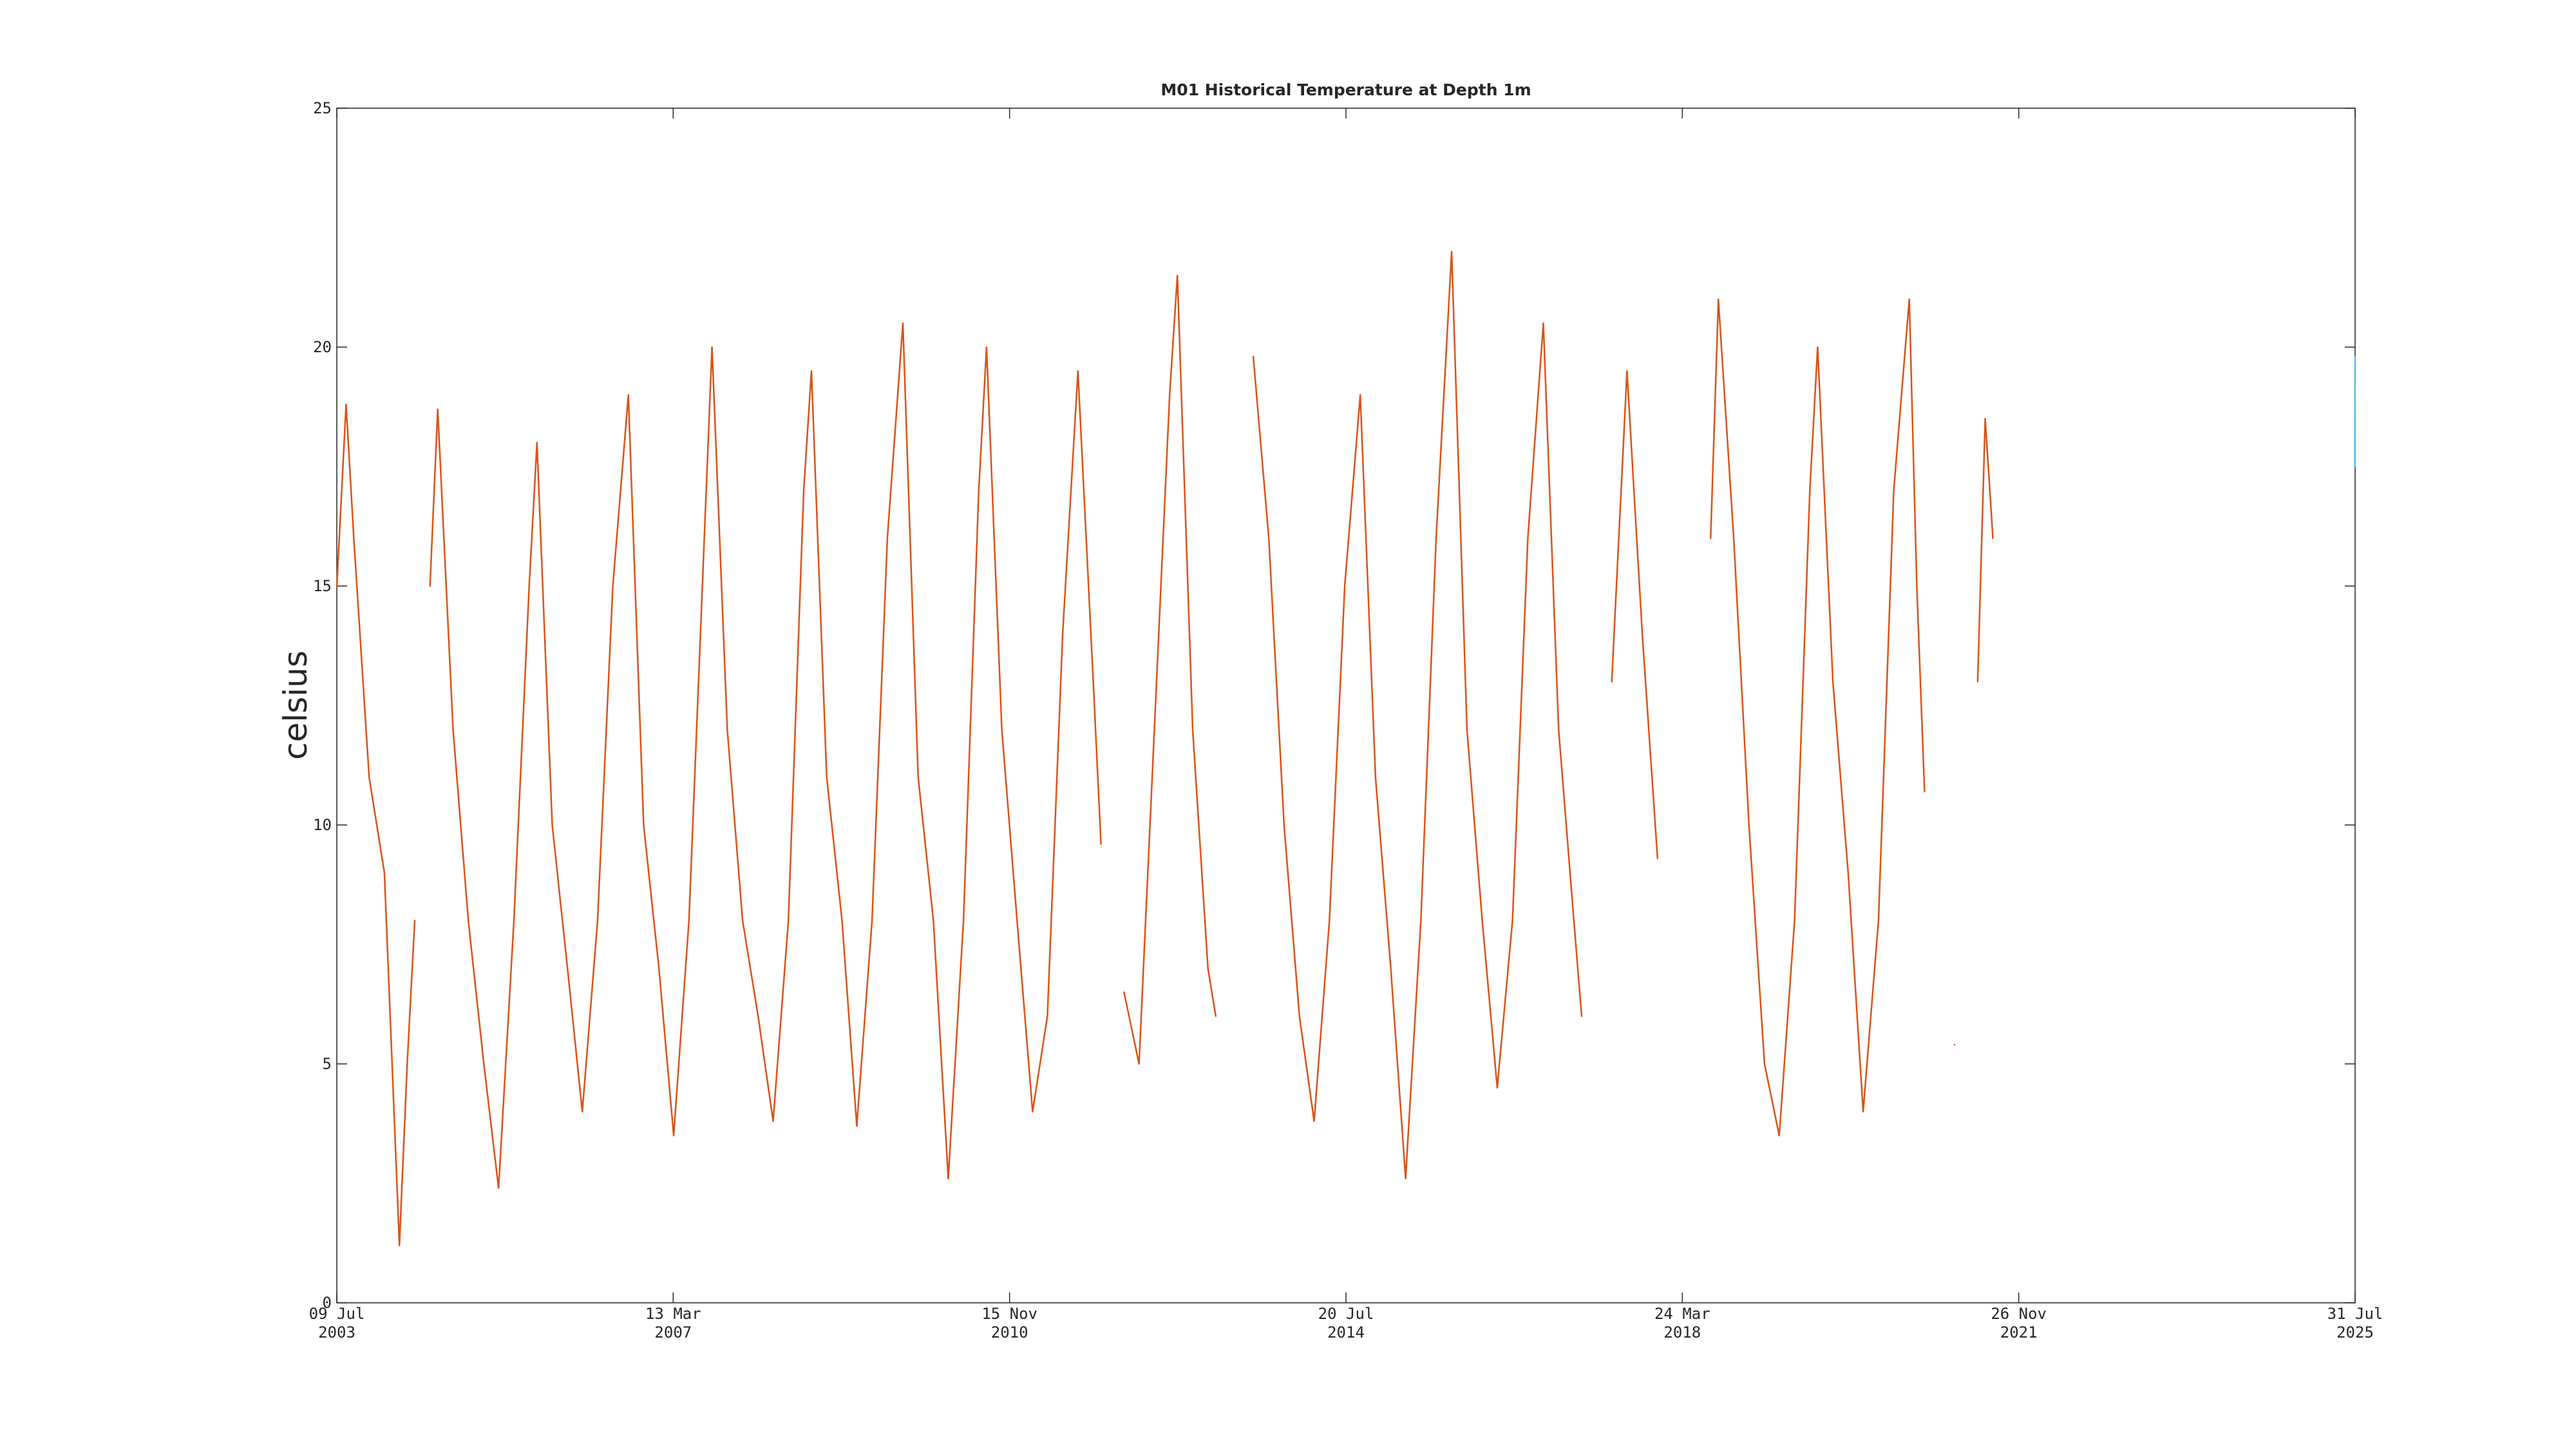 The height and width of the screenshot is (1449, 2576). What do you see at coordinates (337, 1314) in the screenshot?
I see `x-tick-label: 09 Jul` at bounding box center [337, 1314].